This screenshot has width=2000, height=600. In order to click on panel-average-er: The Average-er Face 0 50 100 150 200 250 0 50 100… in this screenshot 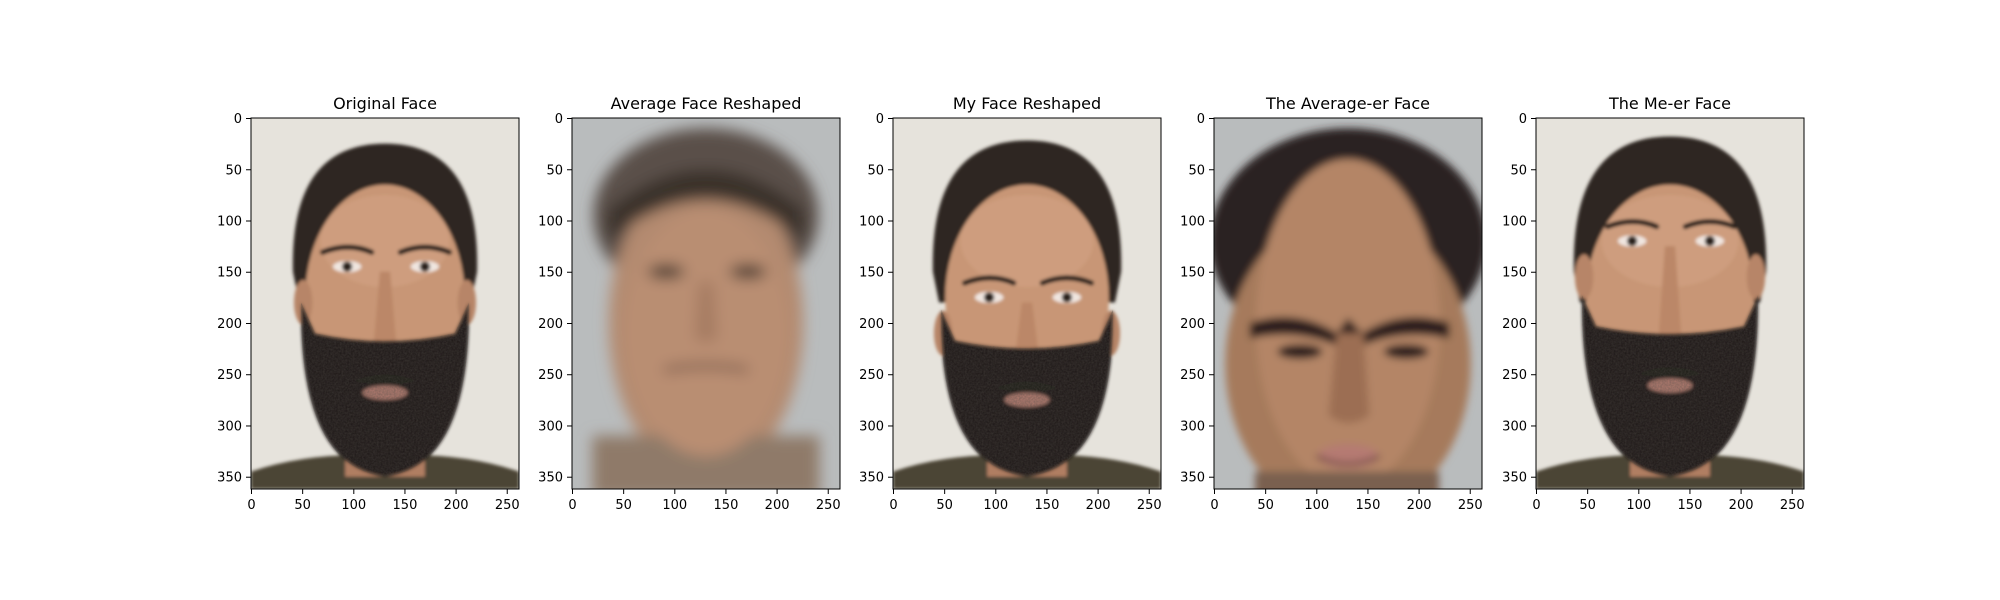, I will do `click(1331, 303)`.